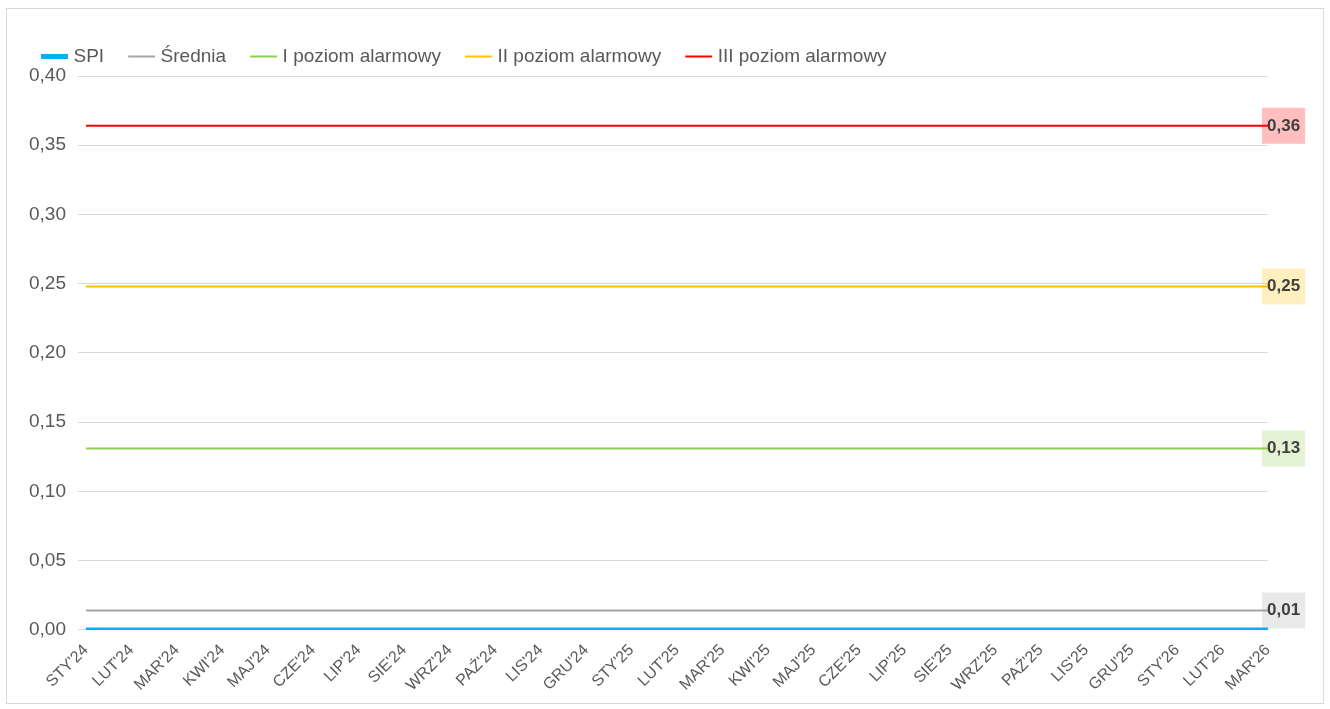 The width and height of the screenshot is (1330, 709). What do you see at coordinates (1284, 286) in the screenshot?
I see `data-label: 0,25` at bounding box center [1284, 286].